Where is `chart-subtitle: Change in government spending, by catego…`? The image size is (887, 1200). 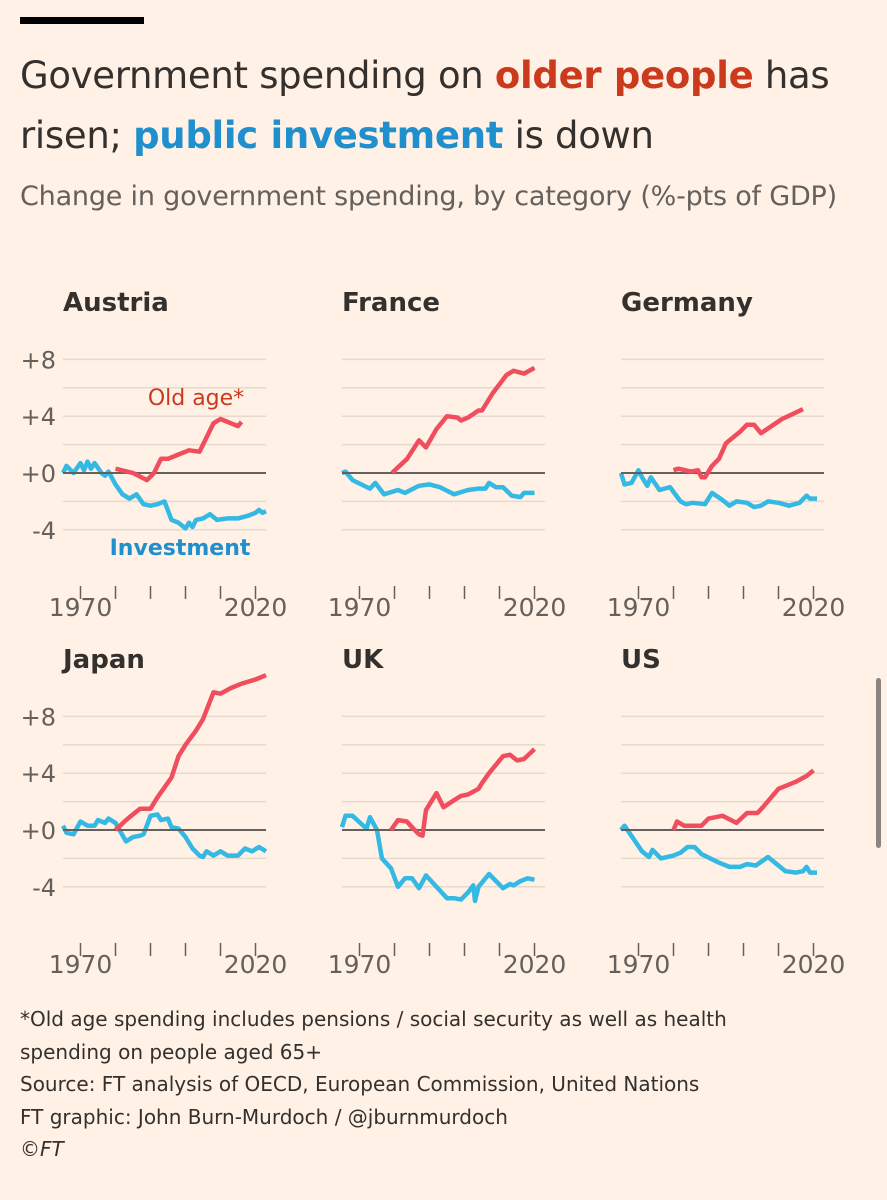 chart-subtitle: Change in government spending, by catego… is located at coordinates (428, 196).